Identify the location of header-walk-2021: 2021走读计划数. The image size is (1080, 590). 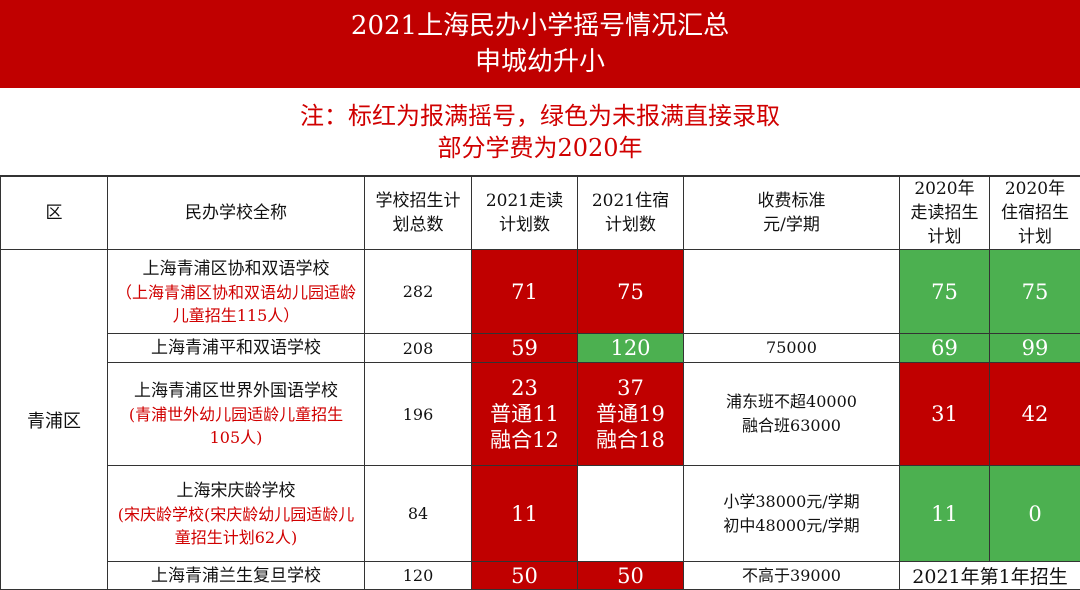
(525, 213).